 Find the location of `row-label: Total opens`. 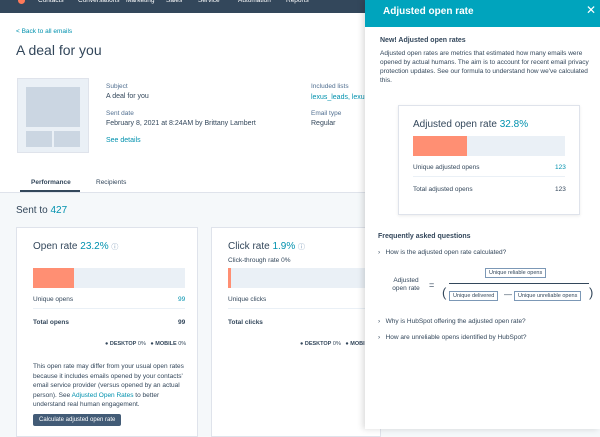

row-label: Total opens is located at coordinates (51, 322).